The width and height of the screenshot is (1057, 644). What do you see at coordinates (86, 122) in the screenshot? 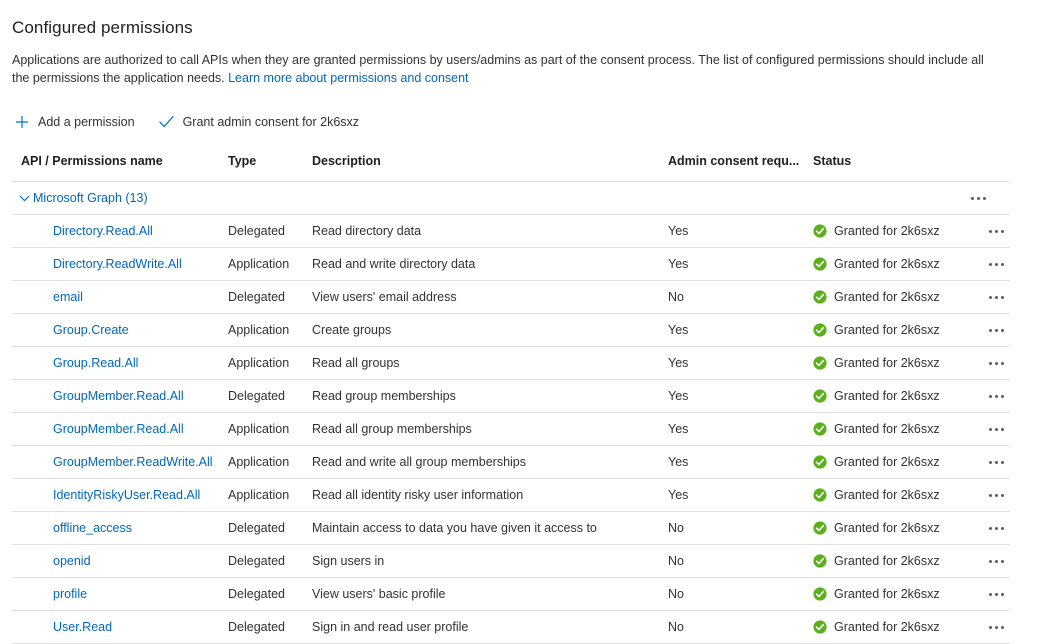
I see `add-a-permission-label: Add a permission` at bounding box center [86, 122].